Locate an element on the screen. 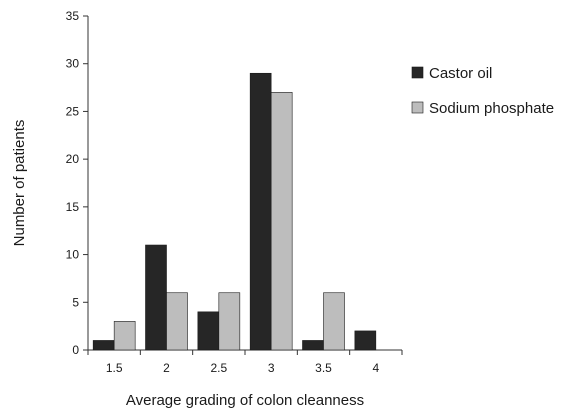 The image size is (571, 413). x-tick-label: 3 is located at coordinates (271, 368).